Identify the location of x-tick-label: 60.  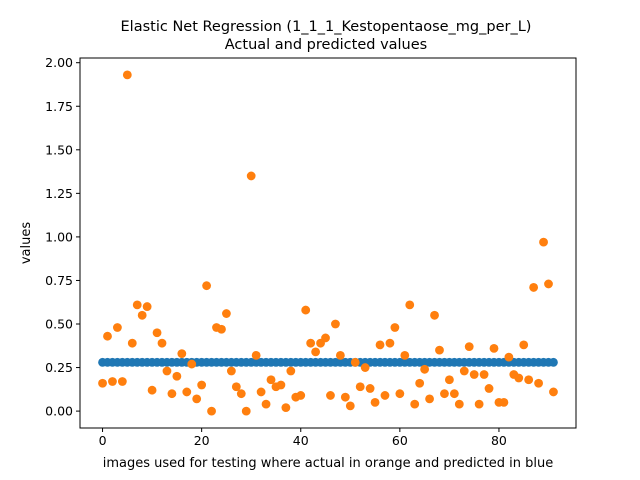
(400, 440).